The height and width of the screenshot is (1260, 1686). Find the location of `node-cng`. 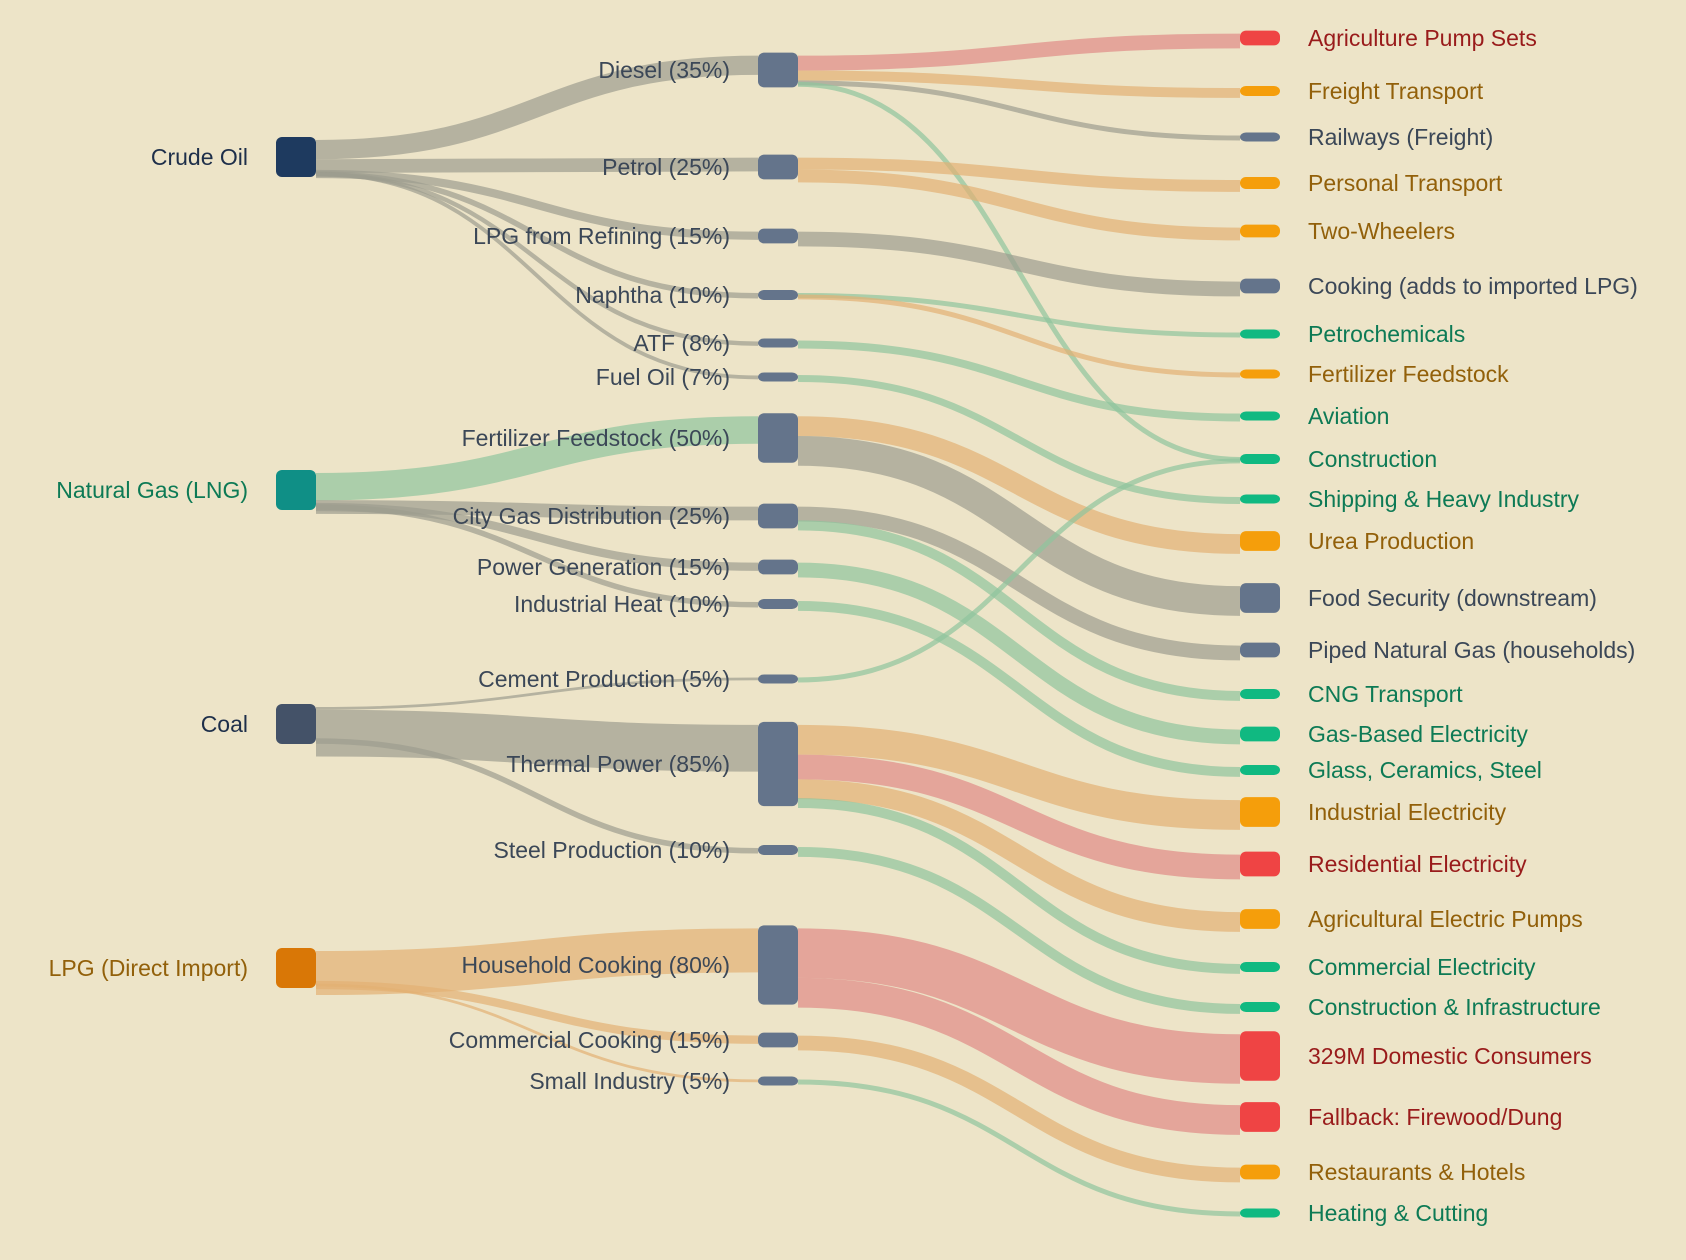

node-cng is located at coordinates (1260, 694).